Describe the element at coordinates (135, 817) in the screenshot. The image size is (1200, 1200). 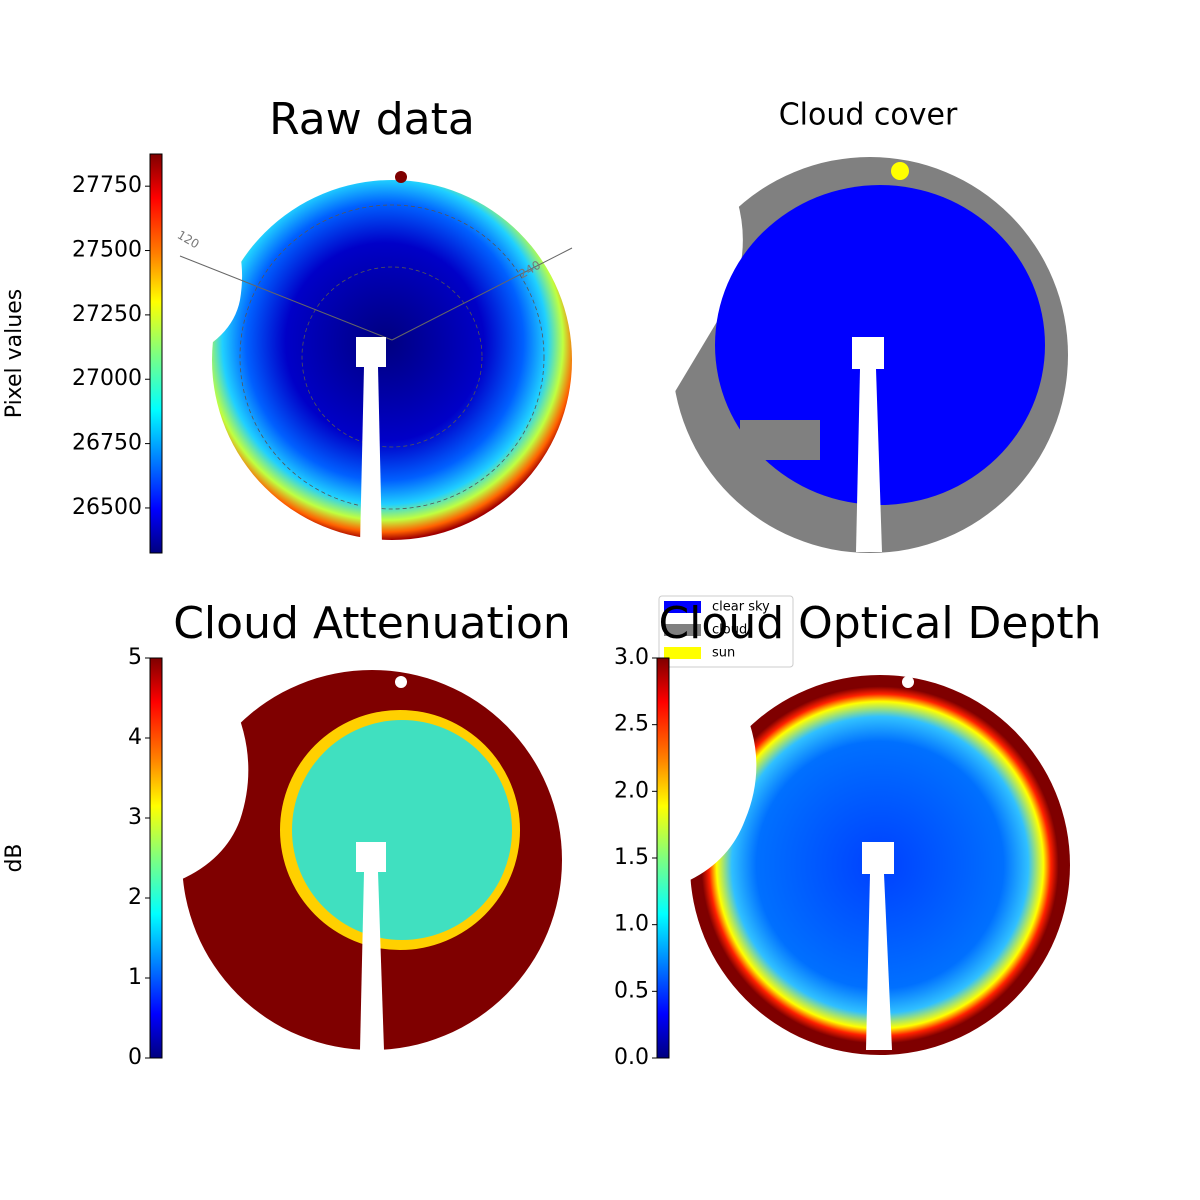
I see `colorbar-tick-label: 3` at that location.